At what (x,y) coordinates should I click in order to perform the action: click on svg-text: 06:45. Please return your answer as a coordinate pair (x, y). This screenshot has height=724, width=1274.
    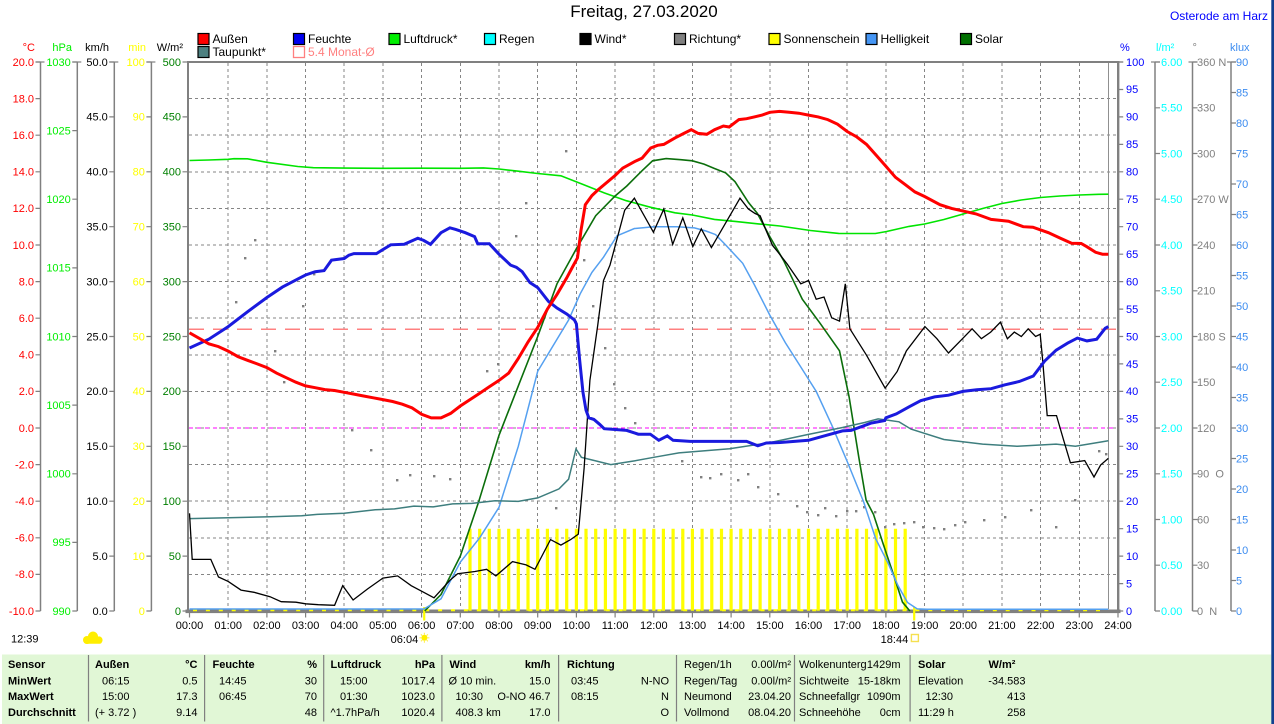
    Looking at the image, I should click on (233, 697).